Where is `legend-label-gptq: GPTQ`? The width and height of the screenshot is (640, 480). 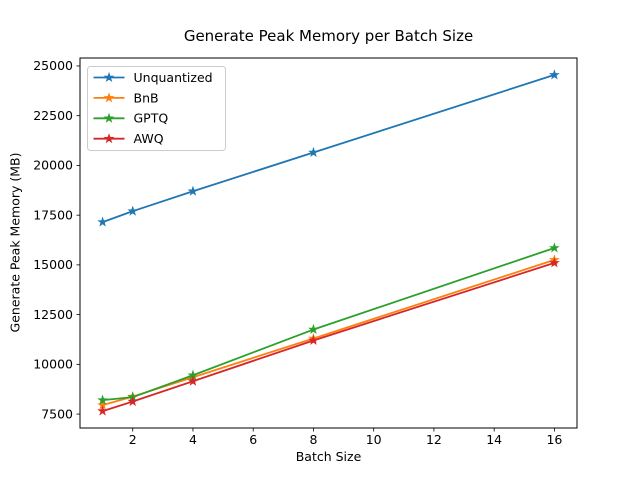 legend-label-gptq: GPTQ is located at coordinates (151, 118).